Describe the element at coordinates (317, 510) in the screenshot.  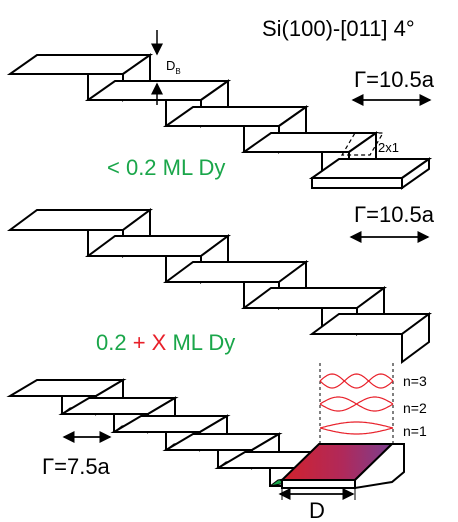
I see `terrace-width-label: D` at that location.